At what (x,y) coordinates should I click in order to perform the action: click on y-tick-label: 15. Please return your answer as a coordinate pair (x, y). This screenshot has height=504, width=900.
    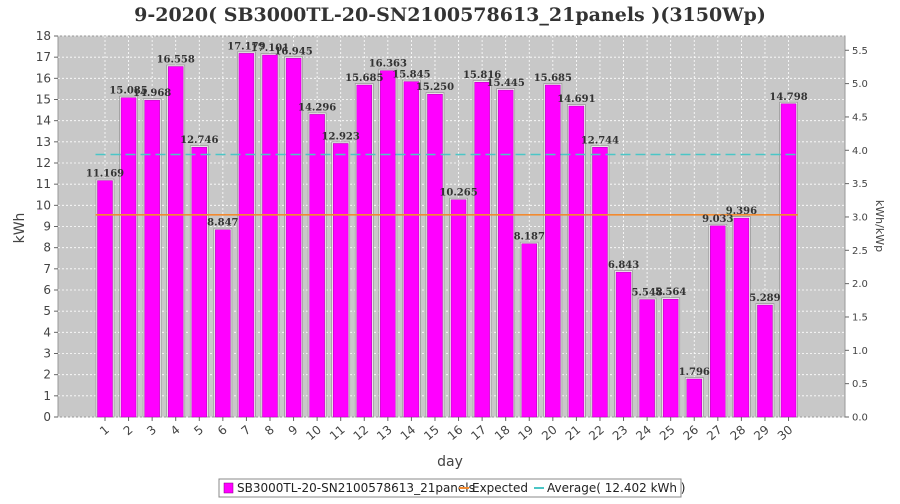
    Looking at the image, I should click on (43, 100).